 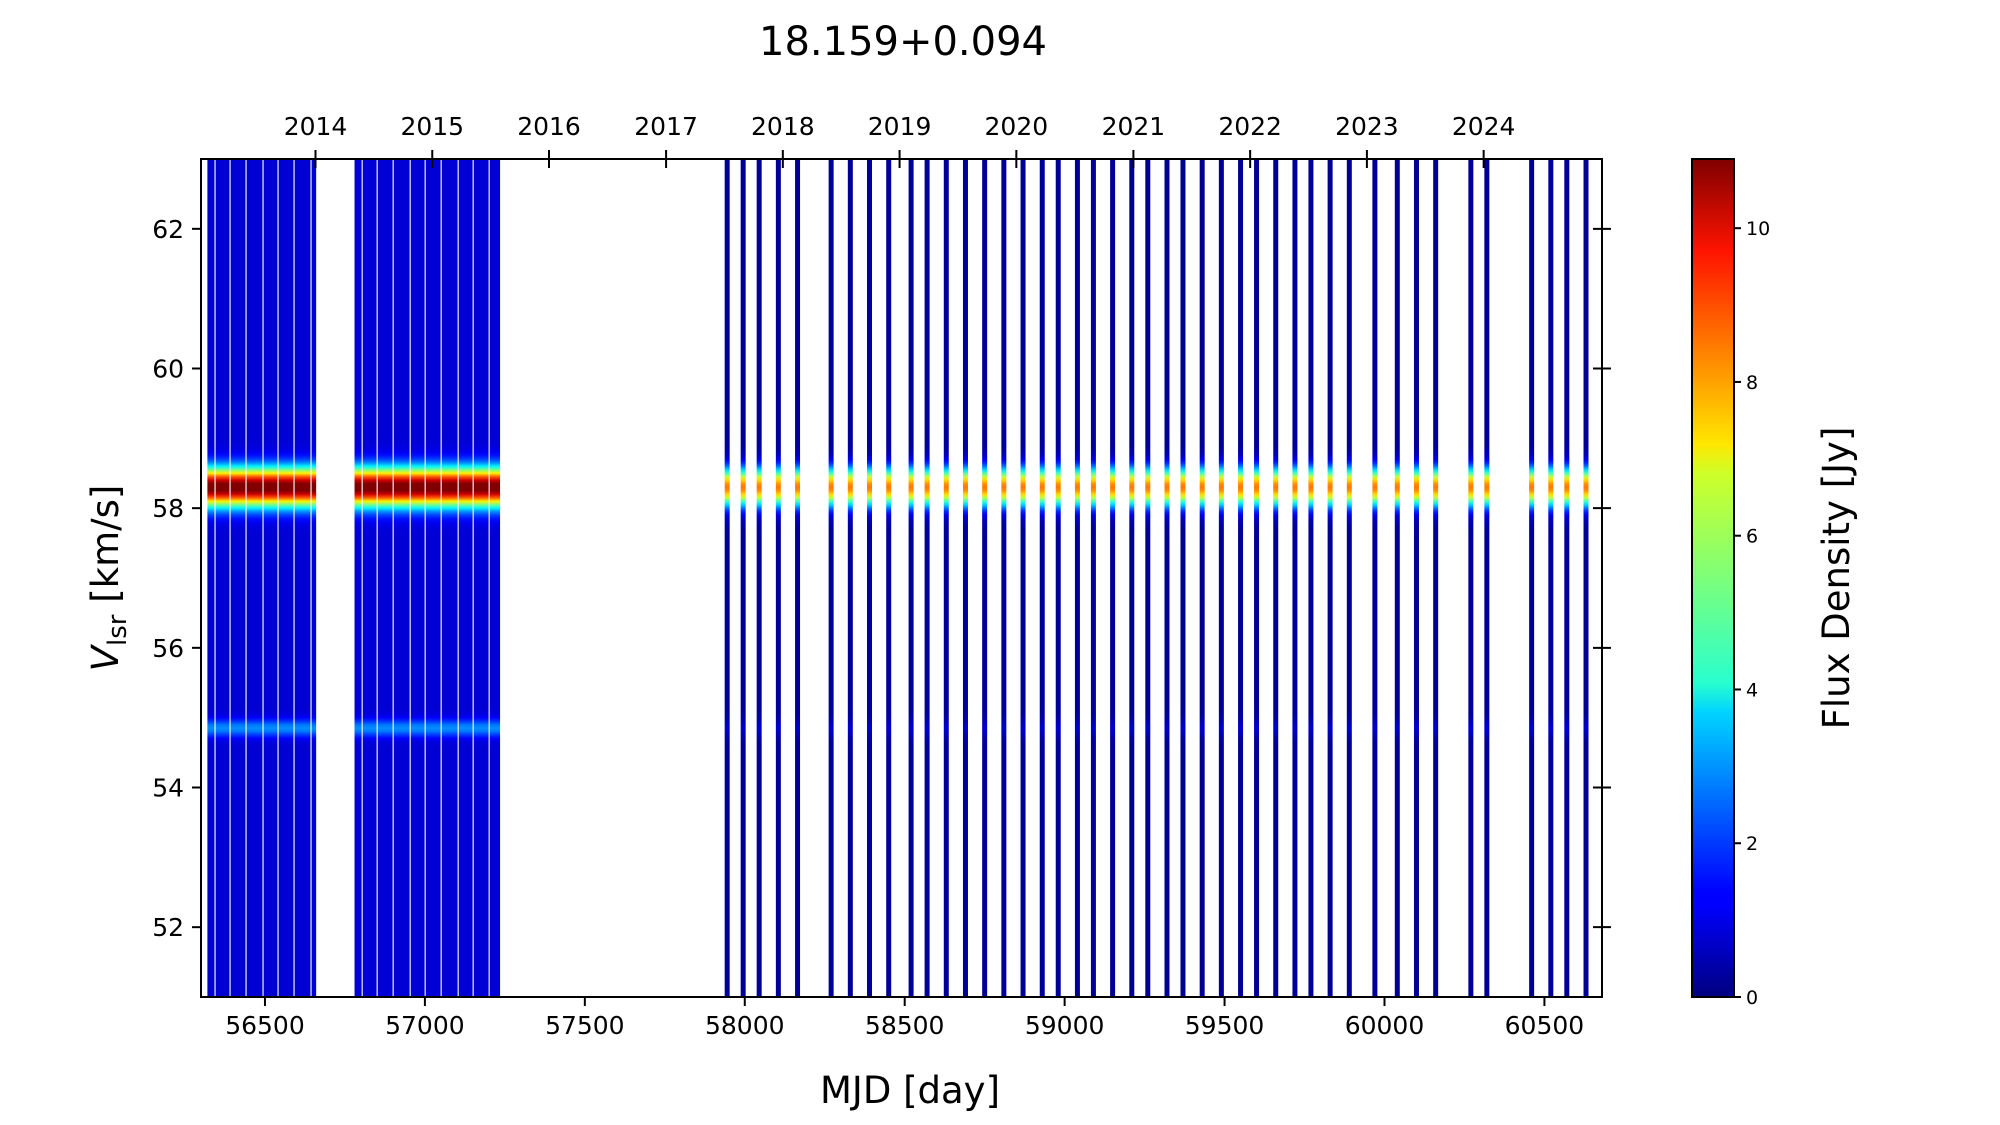 I want to click on top-tick-label: 2014, so click(x=316, y=126).